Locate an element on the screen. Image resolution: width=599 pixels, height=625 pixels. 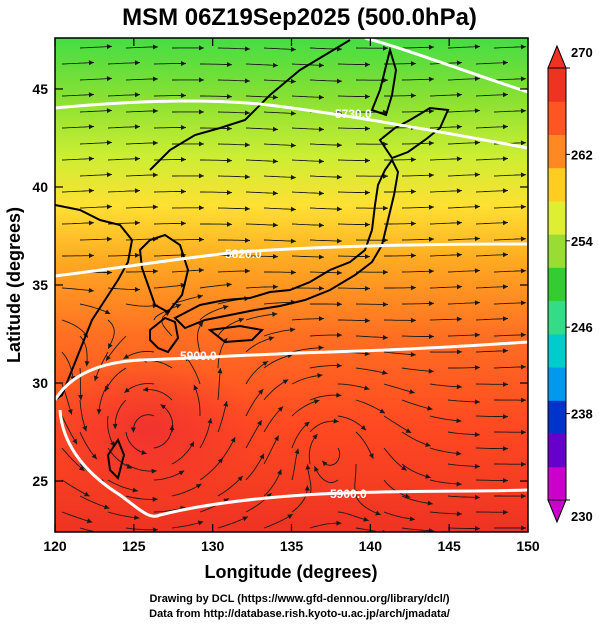
colorbar-label: 254 is located at coordinates (582, 241).